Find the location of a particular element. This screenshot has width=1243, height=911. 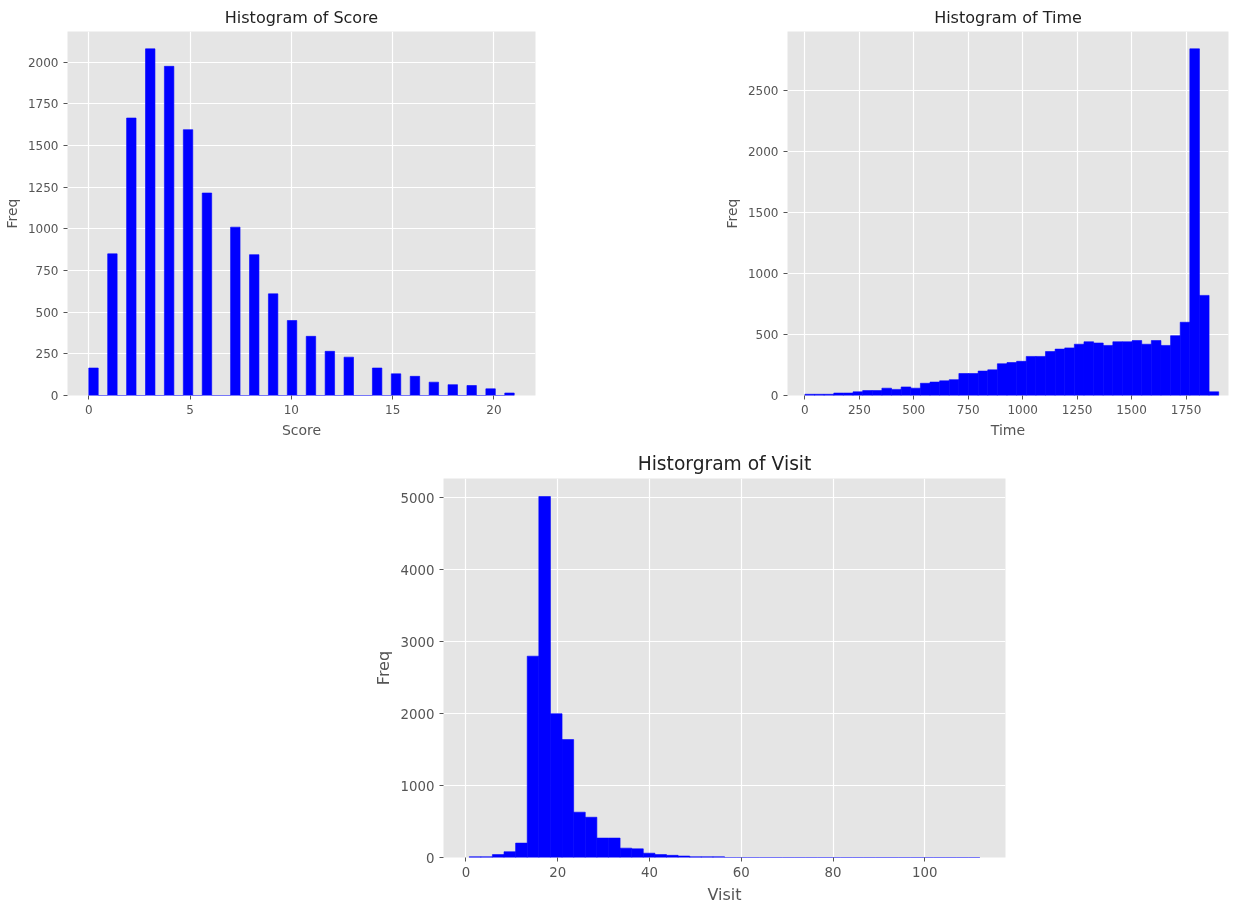

x-axis-title: Time is located at coordinates (1007, 429).